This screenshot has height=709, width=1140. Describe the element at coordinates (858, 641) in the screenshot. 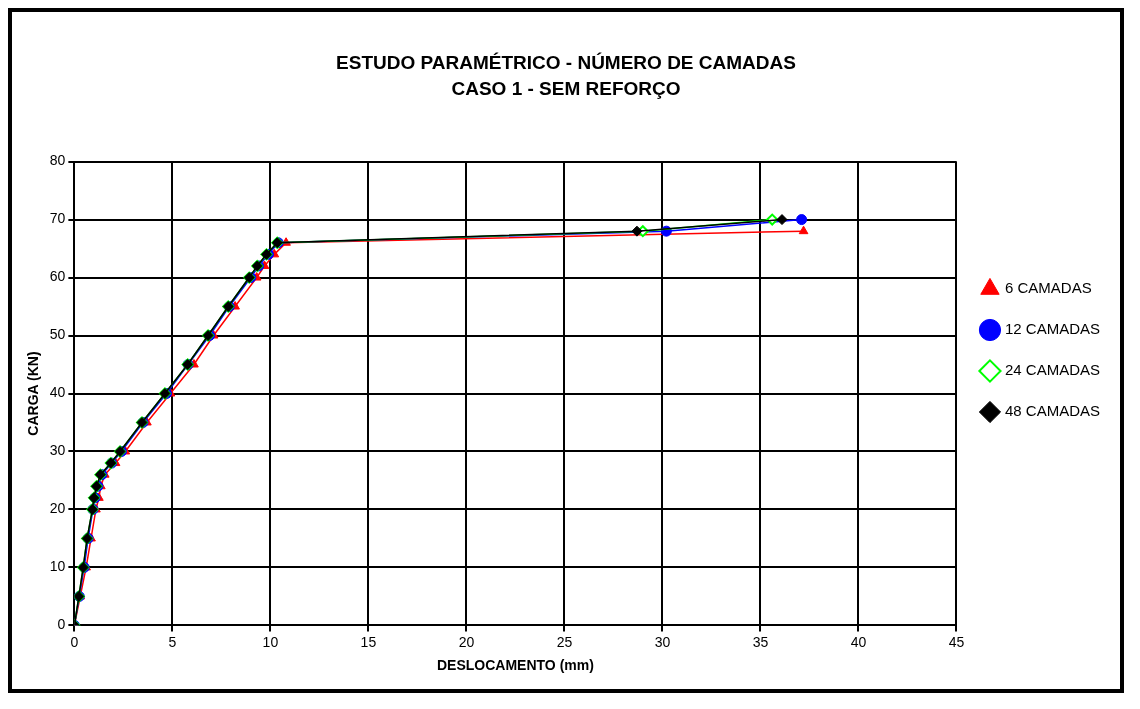

I see `x-tick-label: 40` at that location.